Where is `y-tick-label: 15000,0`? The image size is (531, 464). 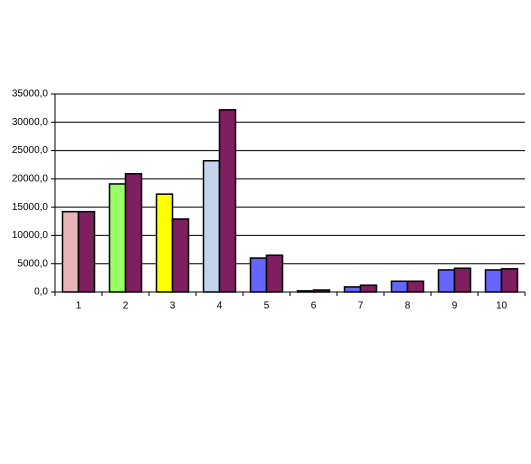
y-tick-label: 15000,0 is located at coordinates (30, 207).